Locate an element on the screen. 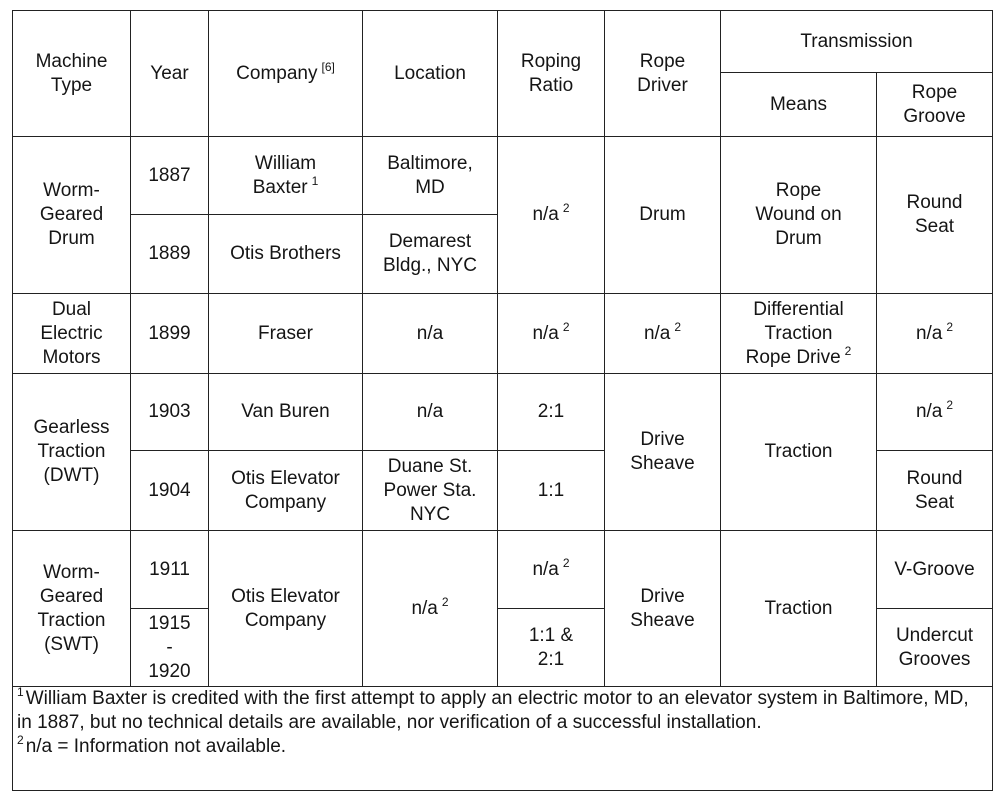 The height and width of the screenshot is (797, 1000). cell: 2:1 is located at coordinates (551, 412).